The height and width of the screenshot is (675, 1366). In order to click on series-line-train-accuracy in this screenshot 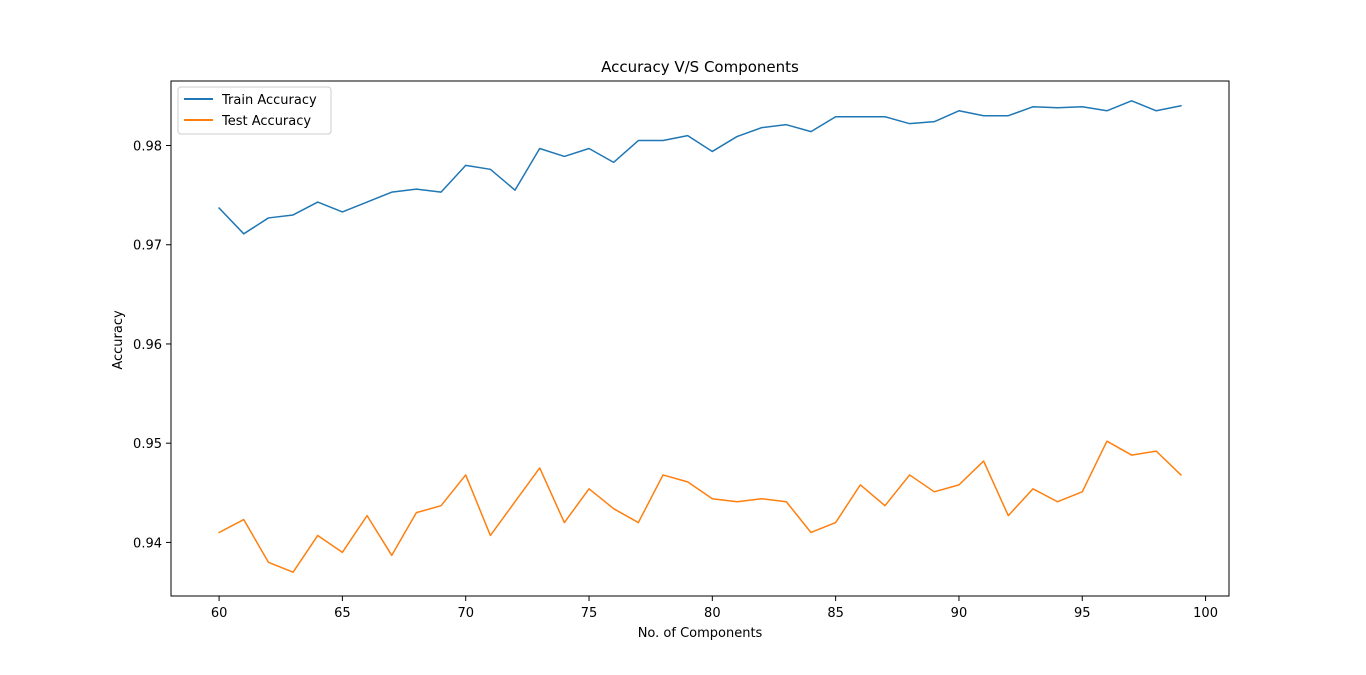, I will do `click(700, 167)`.